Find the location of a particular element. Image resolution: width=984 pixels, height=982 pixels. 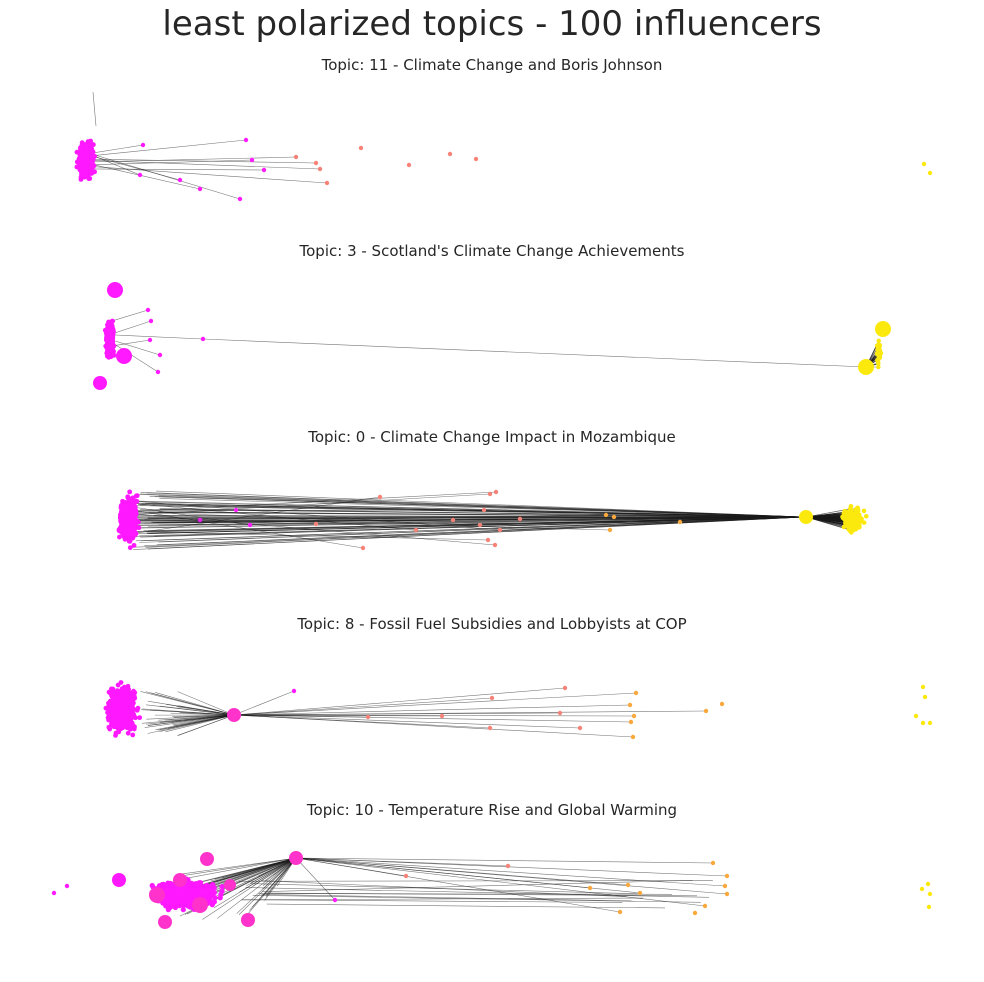

node-layer is located at coordinates (492, 890).